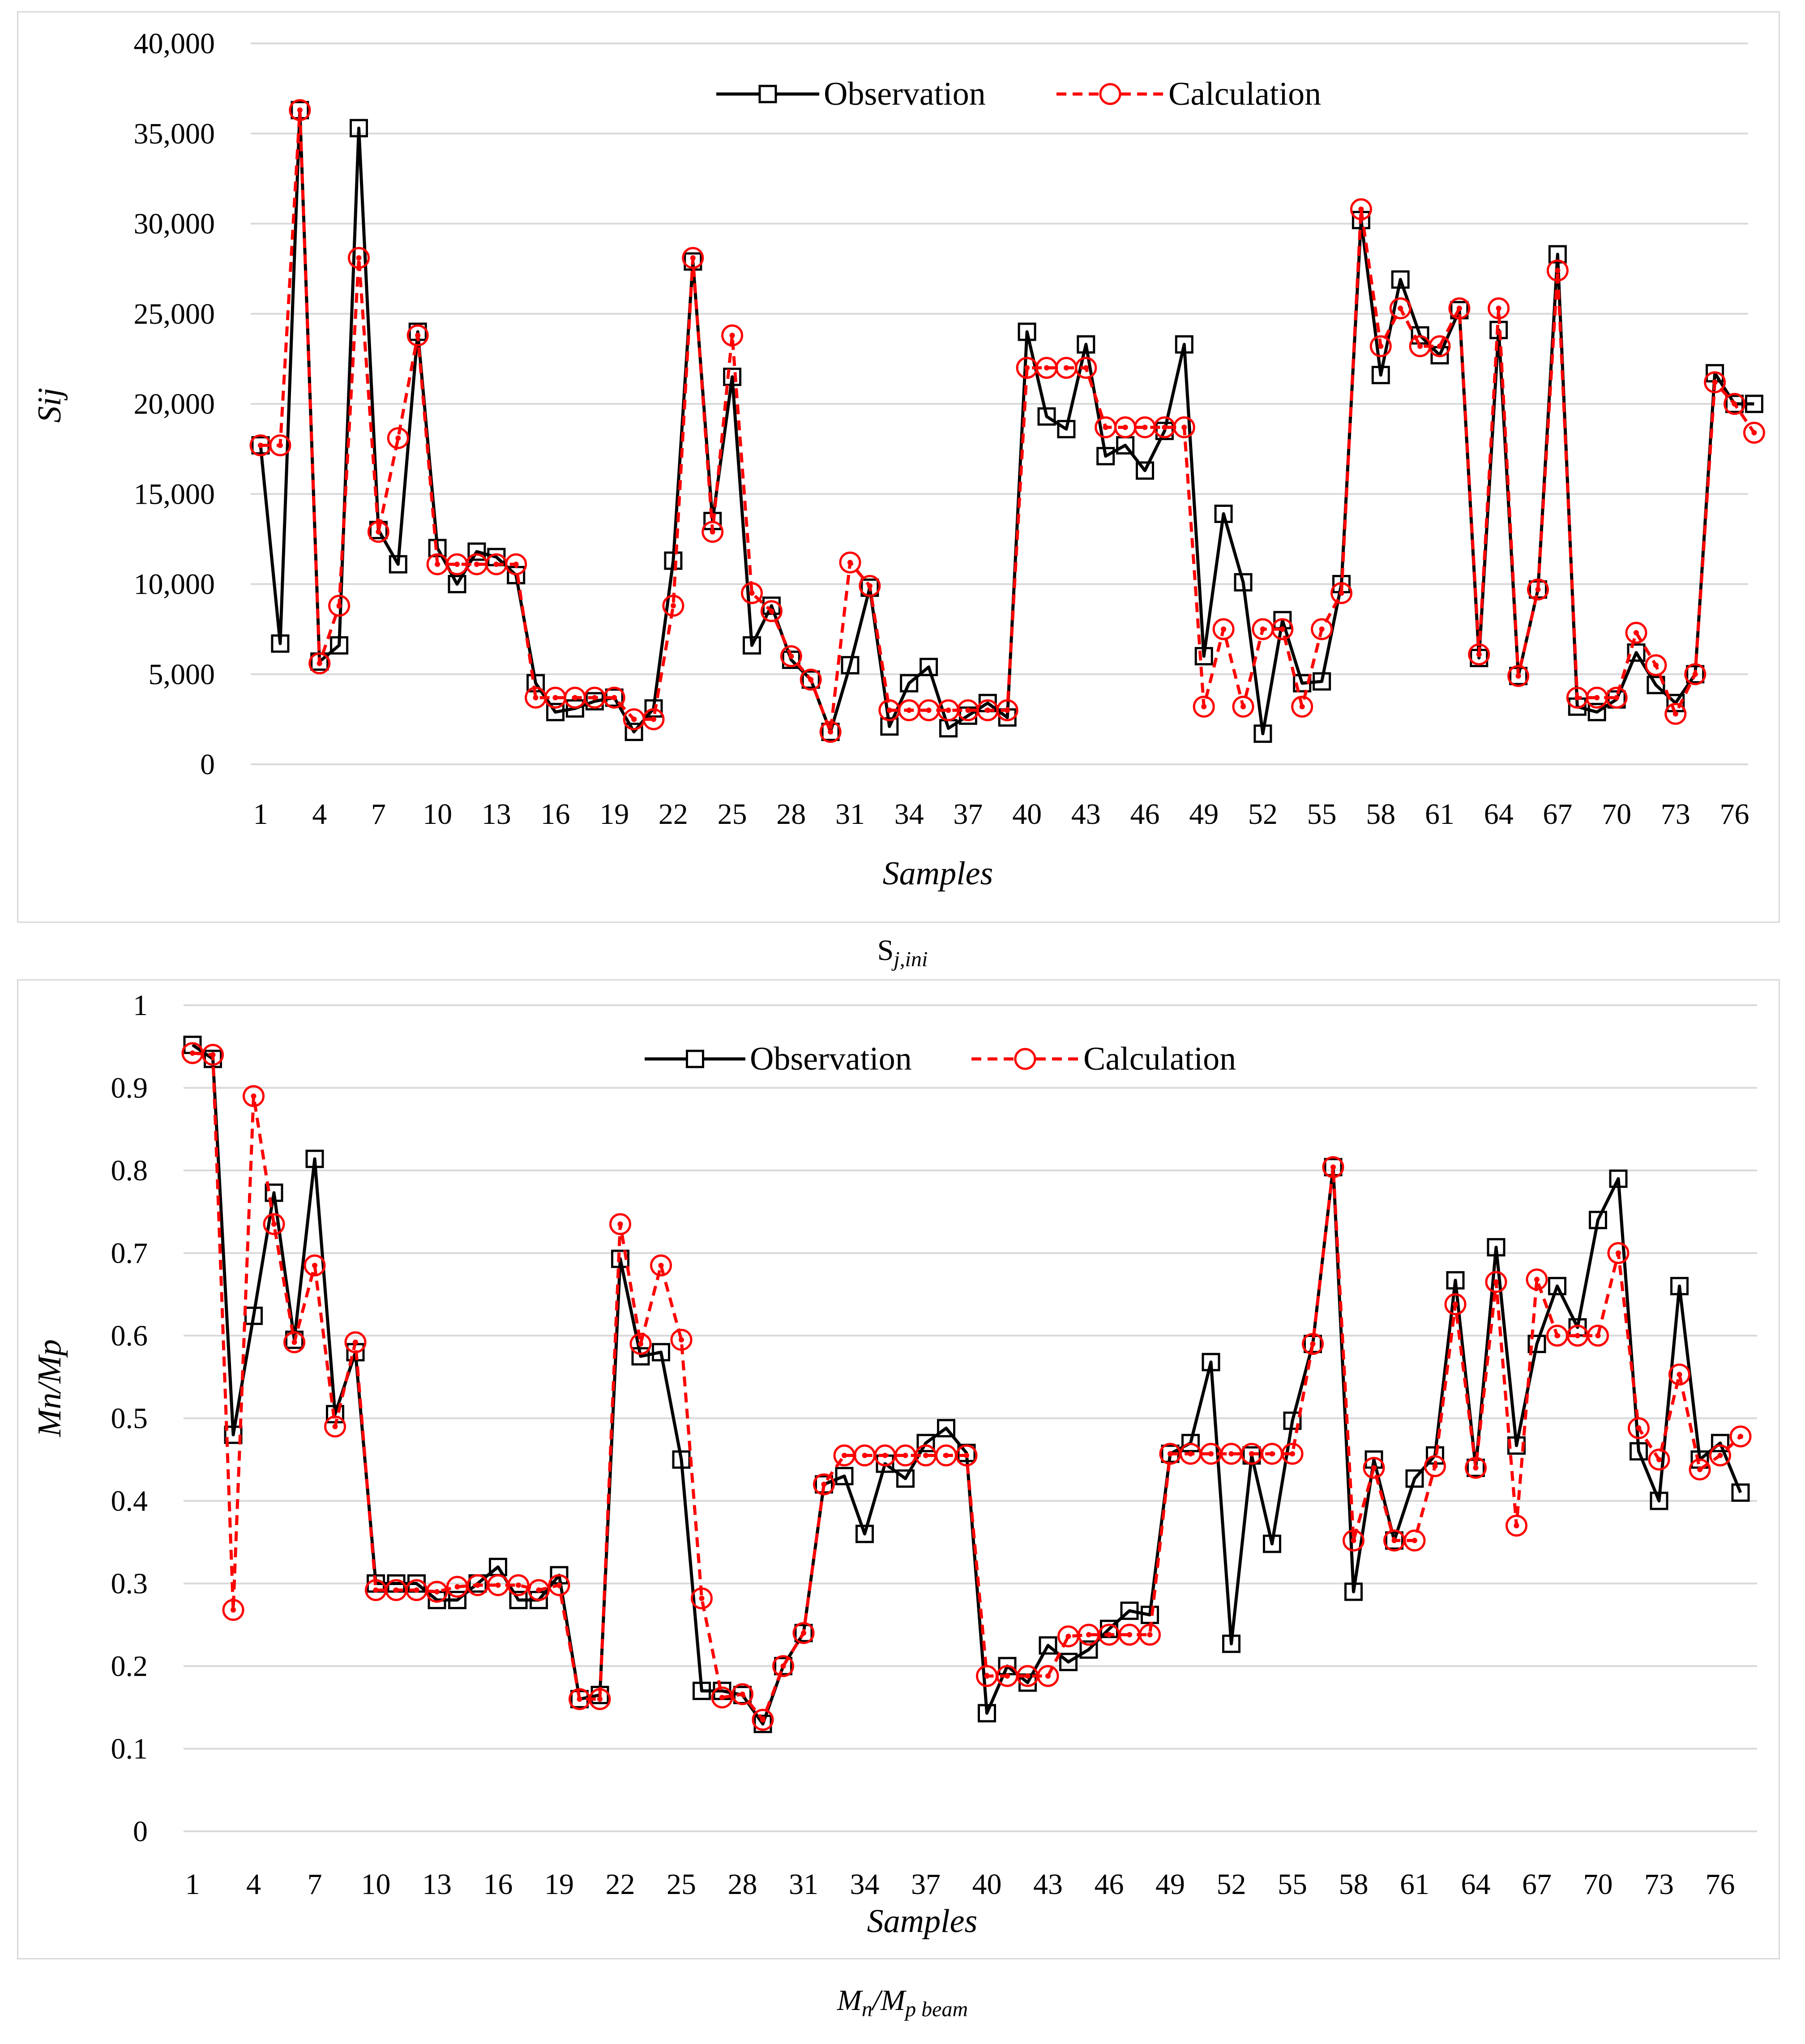 This screenshot has width=1805, height=2044. I want to click on caption-mp-sub: p beam, so click(937, 2009).